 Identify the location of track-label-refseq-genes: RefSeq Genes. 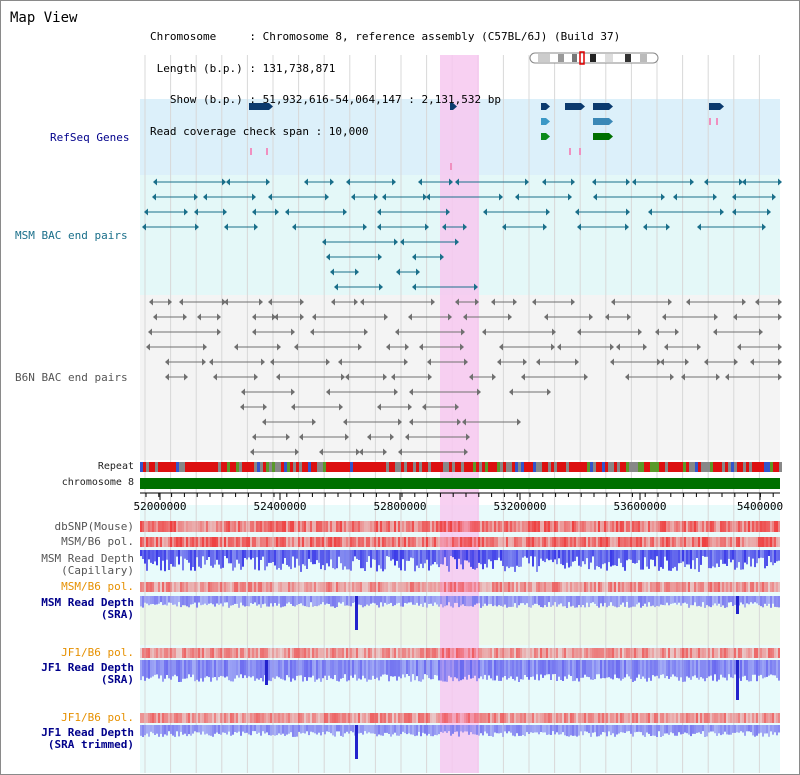
(90, 137).